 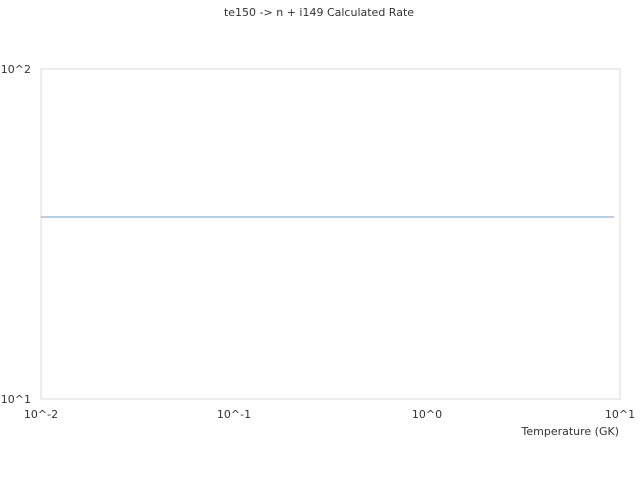 I want to click on y-tick-label: 10^2, so click(x=16, y=69).